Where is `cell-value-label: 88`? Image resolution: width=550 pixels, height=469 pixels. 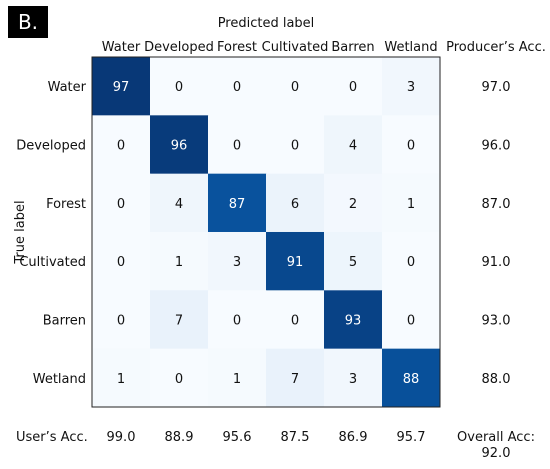 cell-value-label: 88 is located at coordinates (411, 379).